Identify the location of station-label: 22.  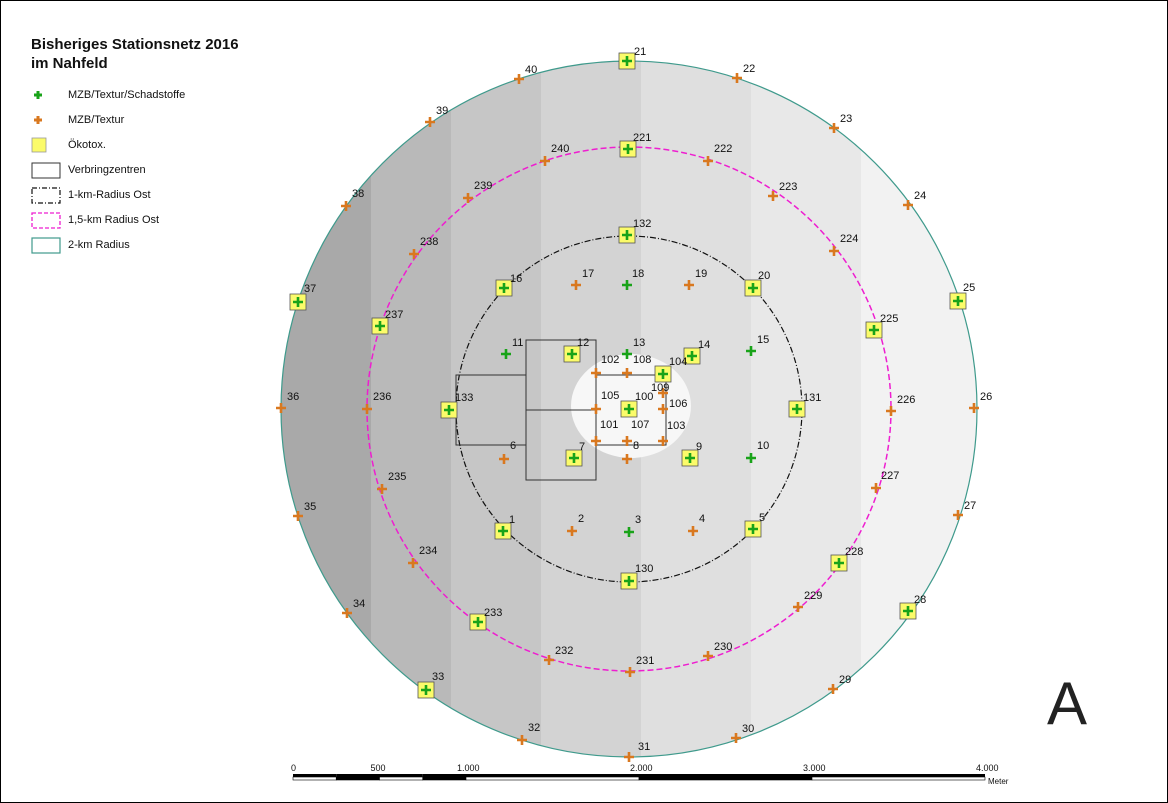
(749, 69).